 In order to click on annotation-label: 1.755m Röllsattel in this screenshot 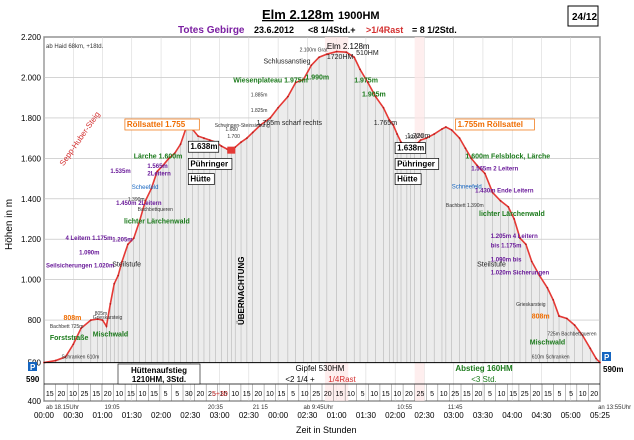, I will do `click(490, 124)`.